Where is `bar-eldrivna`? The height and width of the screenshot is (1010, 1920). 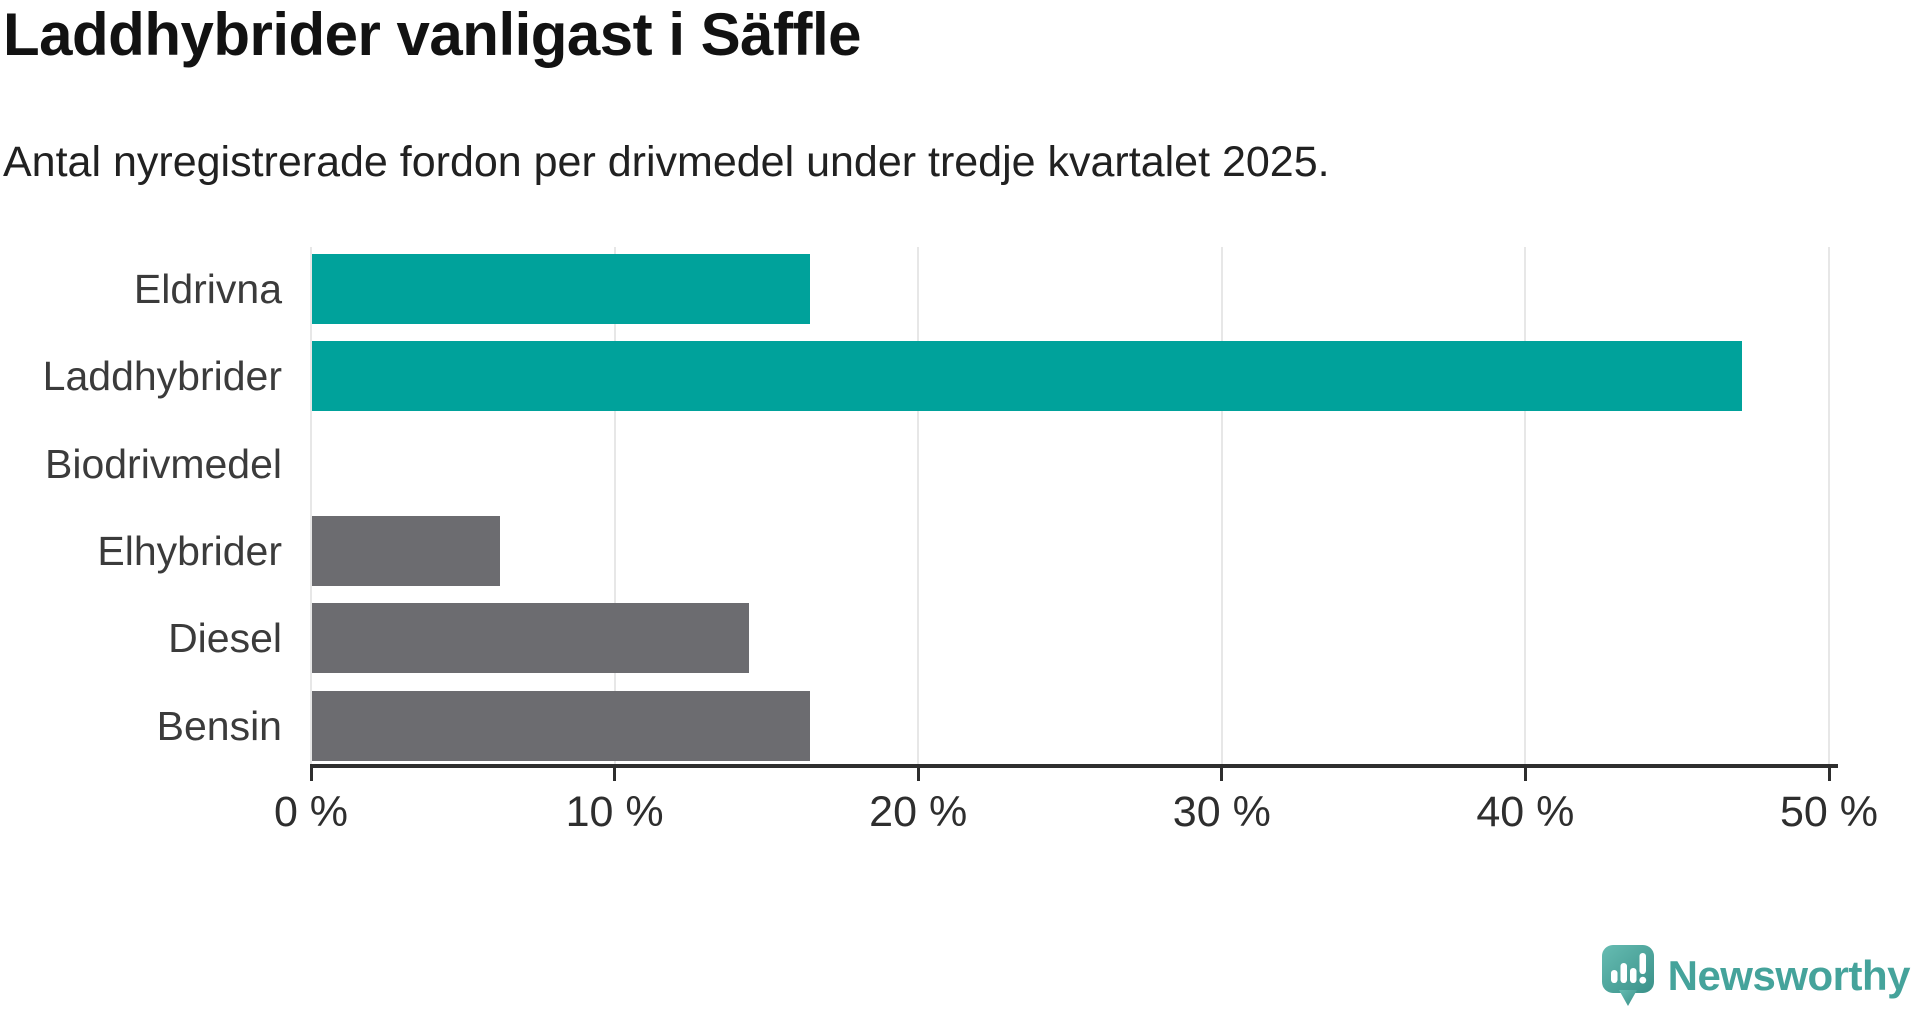 bar-eldrivna is located at coordinates (561, 289).